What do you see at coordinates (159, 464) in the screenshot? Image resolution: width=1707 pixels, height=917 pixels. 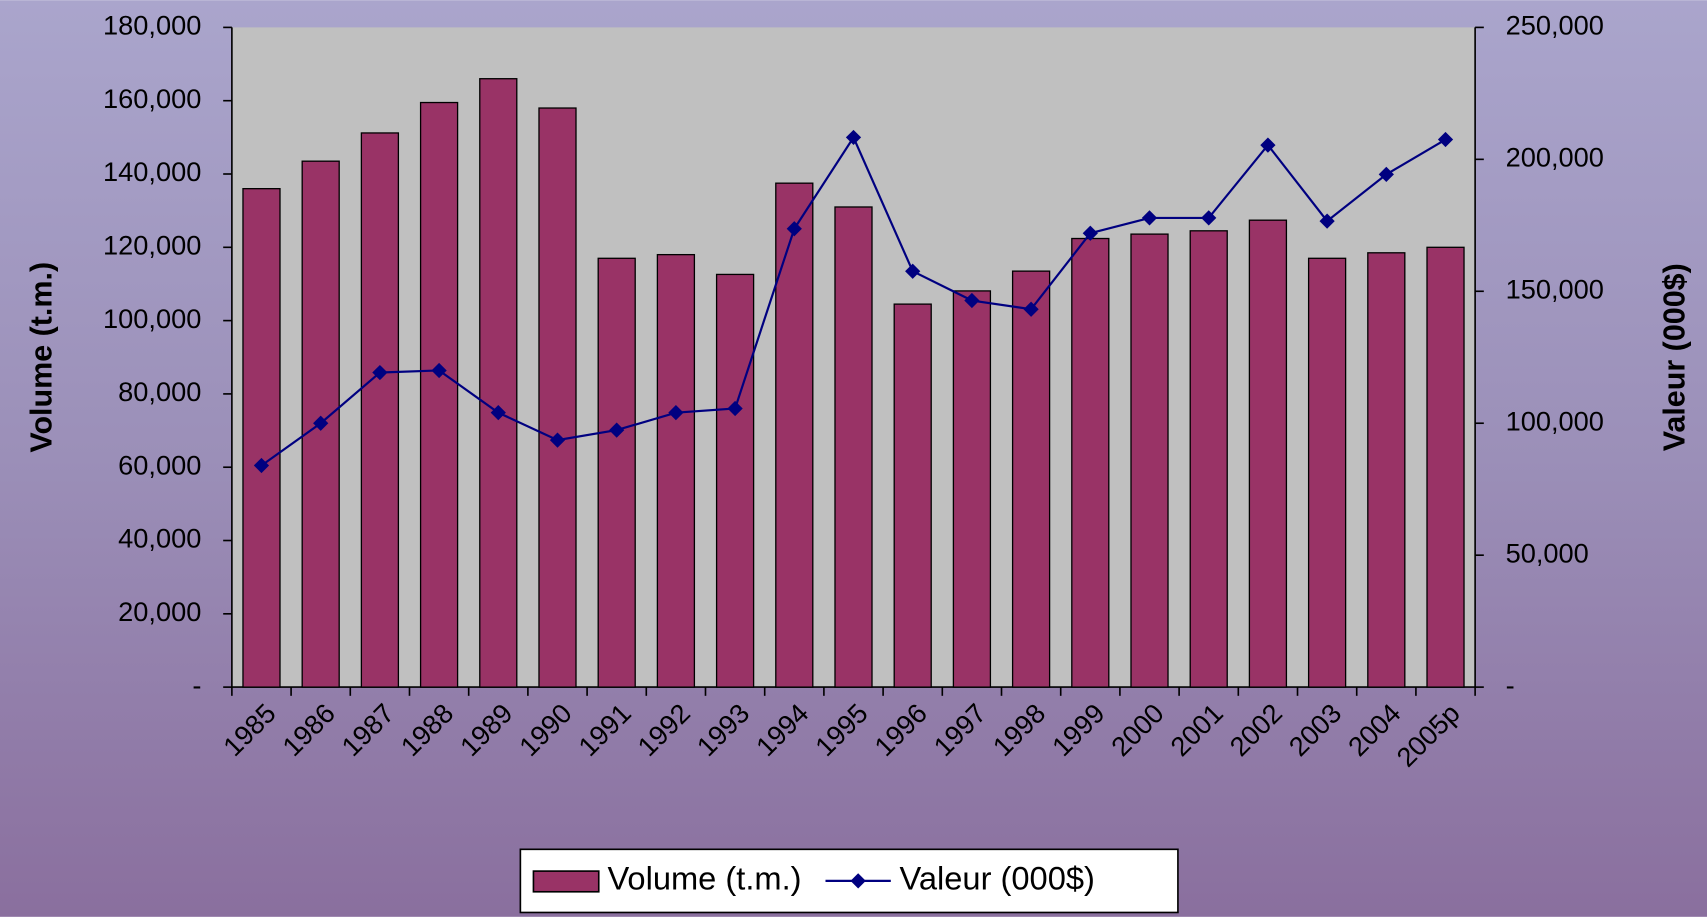 I see `y-tick-label: 60,000` at bounding box center [159, 464].